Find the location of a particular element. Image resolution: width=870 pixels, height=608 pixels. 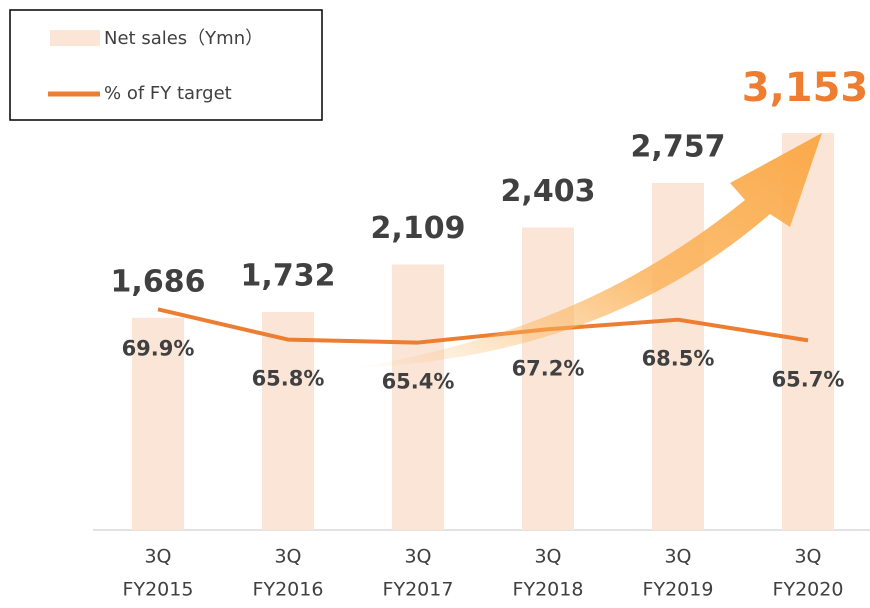

legend-label: Net sales（Ymn） is located at coordinates (183, 38).